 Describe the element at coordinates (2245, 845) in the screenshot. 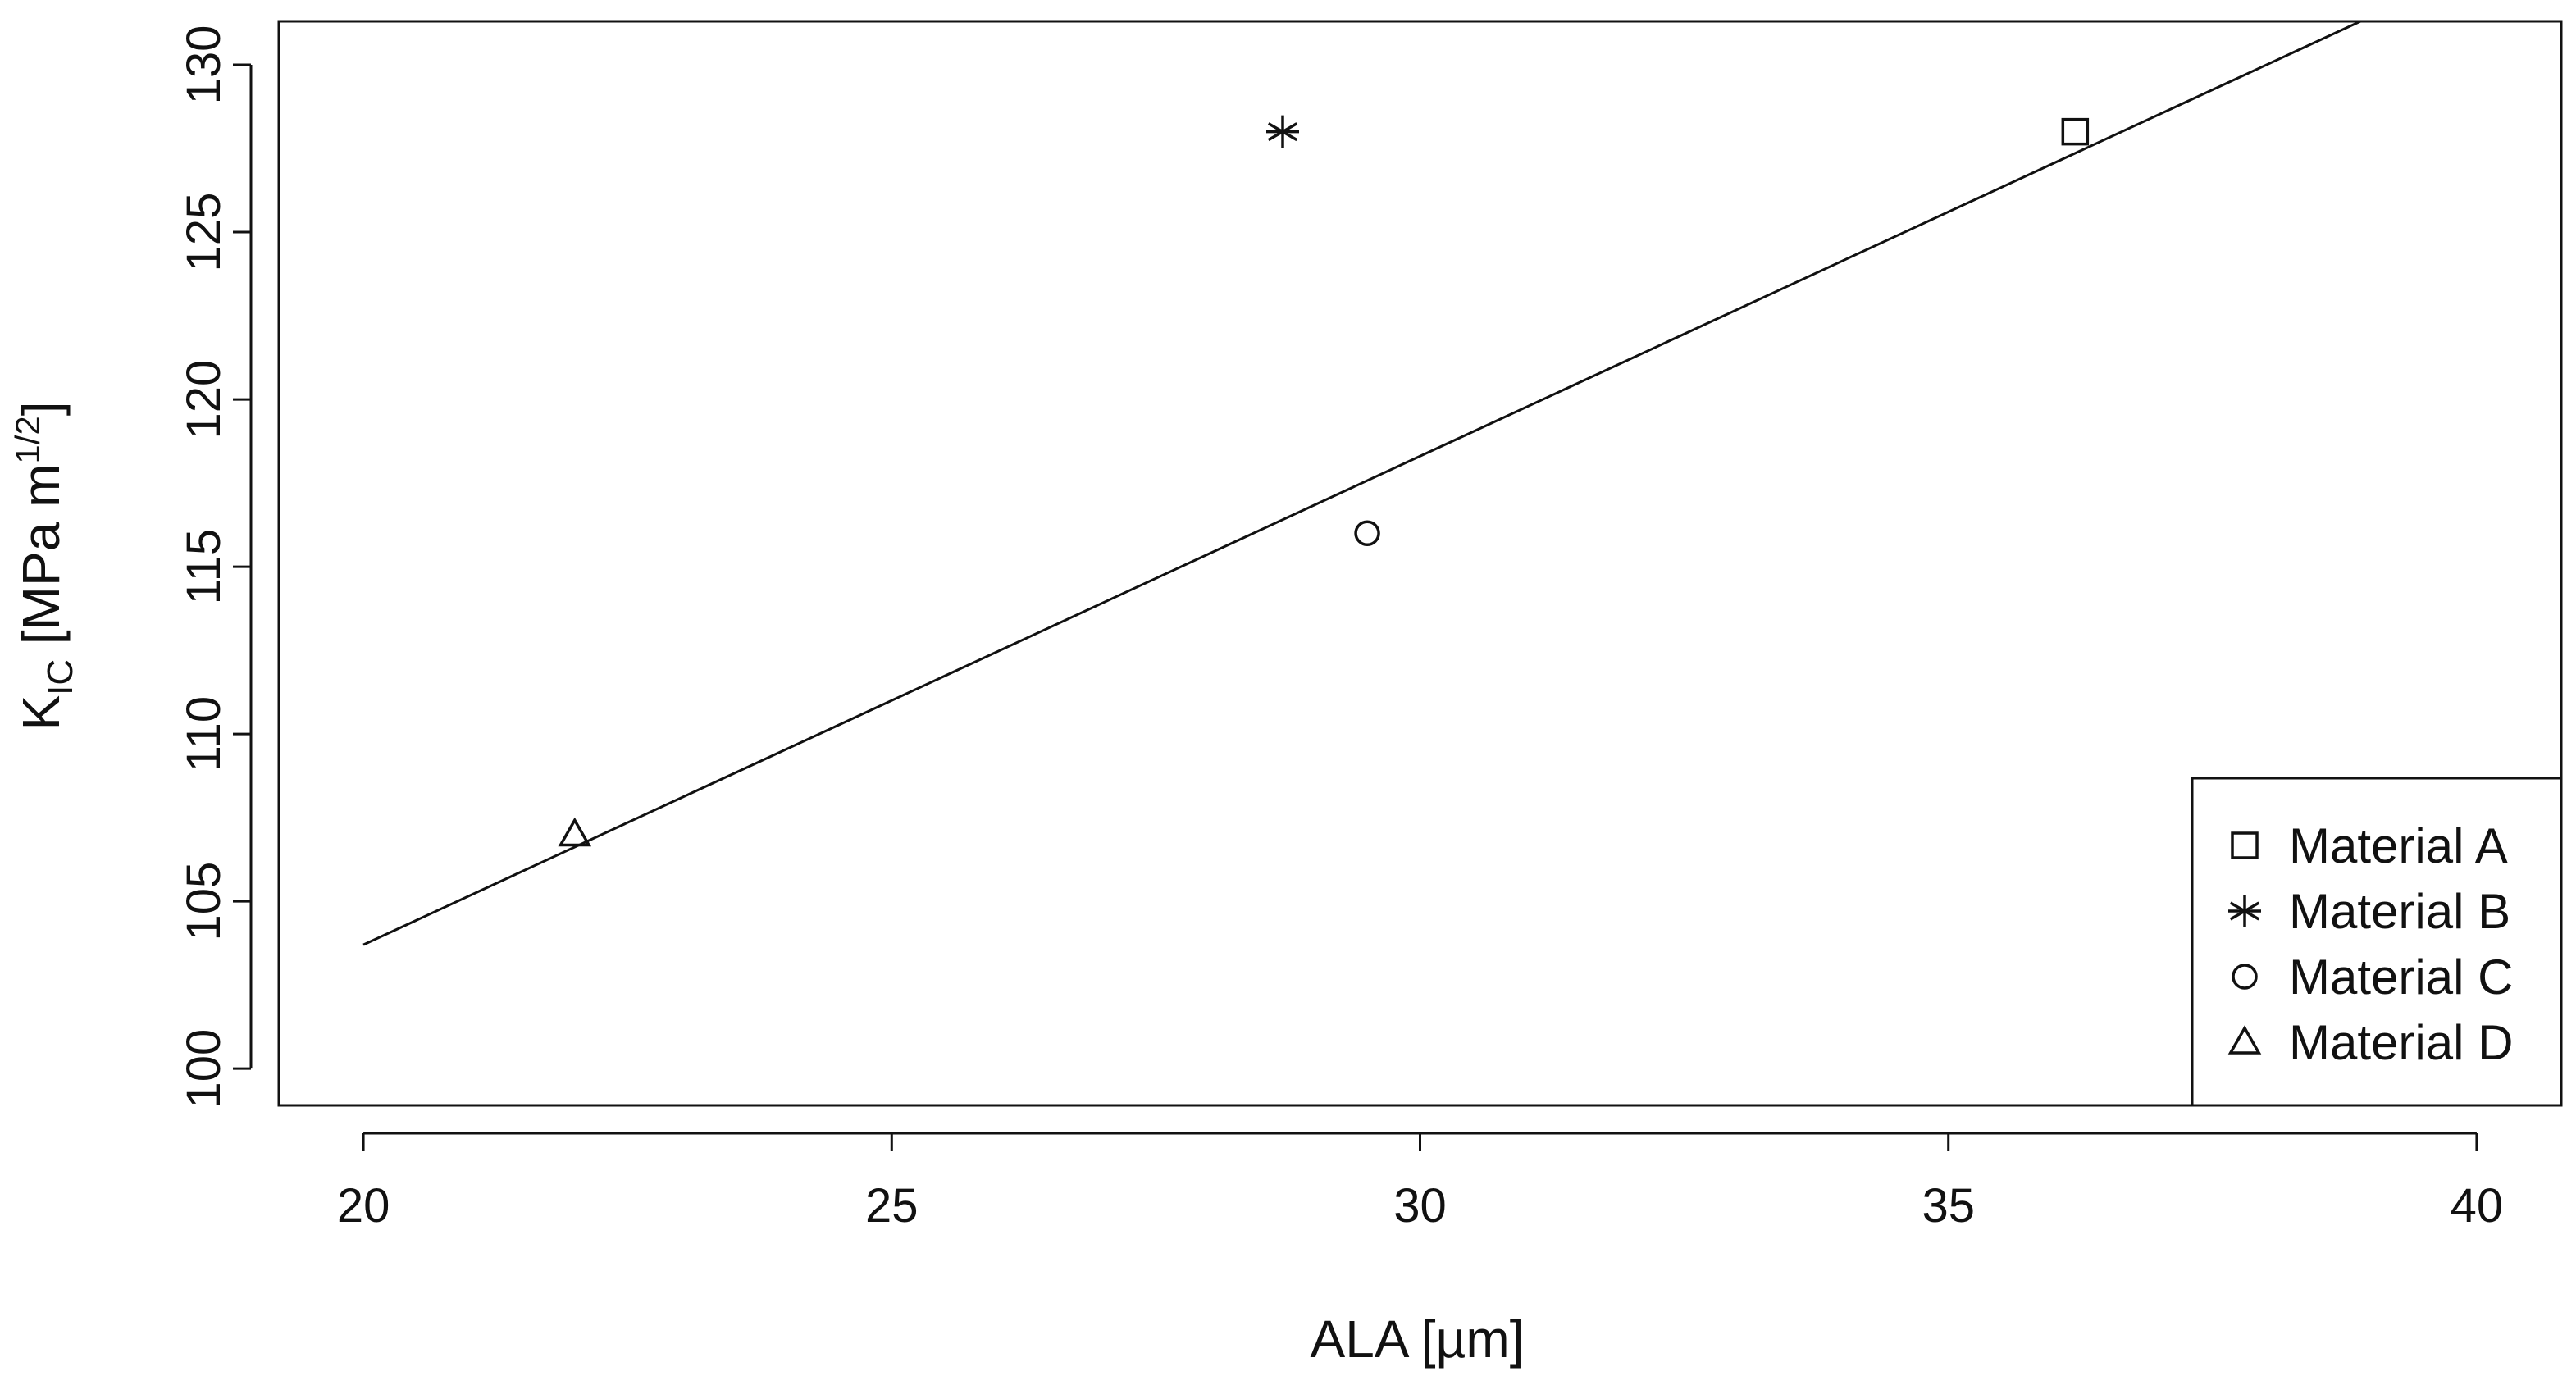

I see `legend-marker-material-a` at that location.